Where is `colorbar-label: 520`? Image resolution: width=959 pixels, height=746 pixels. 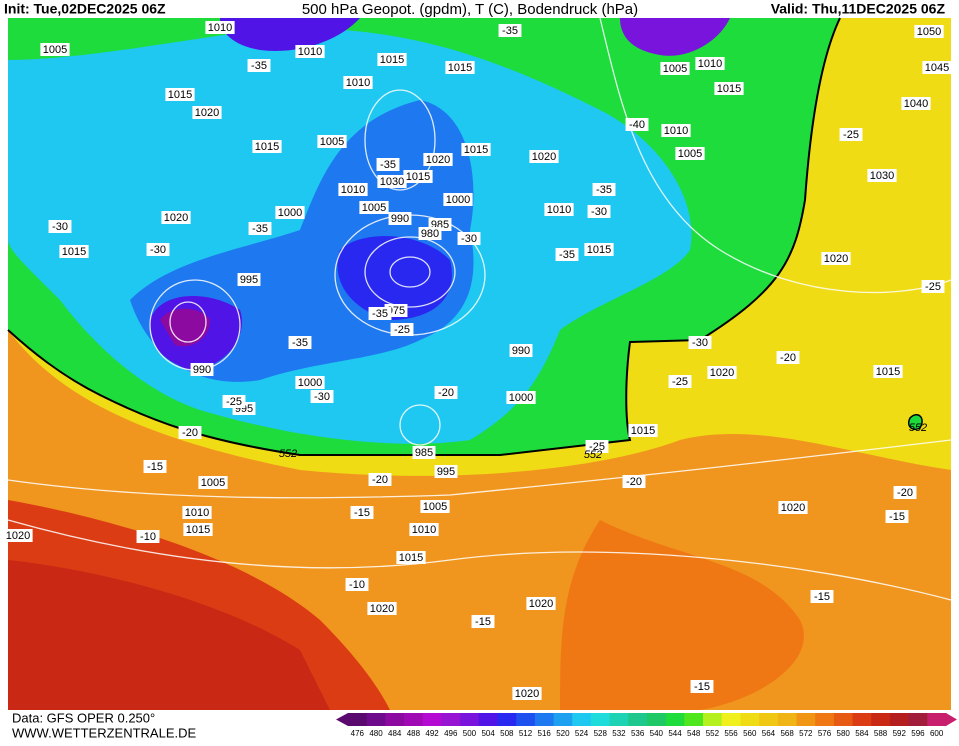
colorbar-label: 520 is located at coordinates (563, 733).